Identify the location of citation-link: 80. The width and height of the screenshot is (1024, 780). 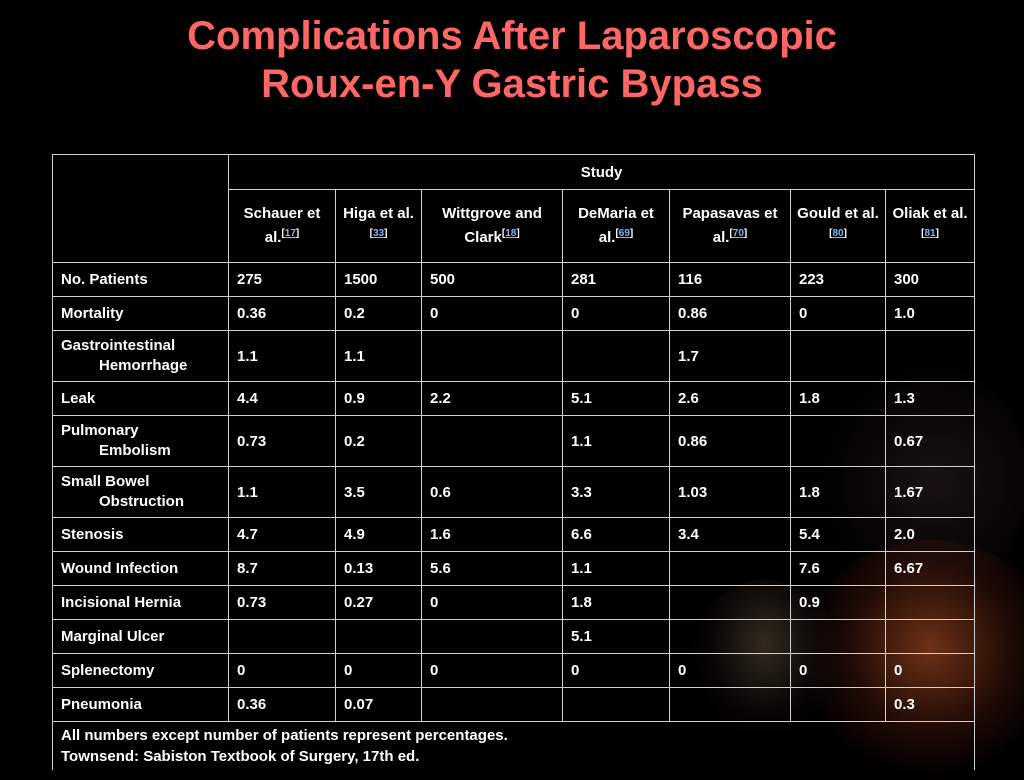
(838, 233).